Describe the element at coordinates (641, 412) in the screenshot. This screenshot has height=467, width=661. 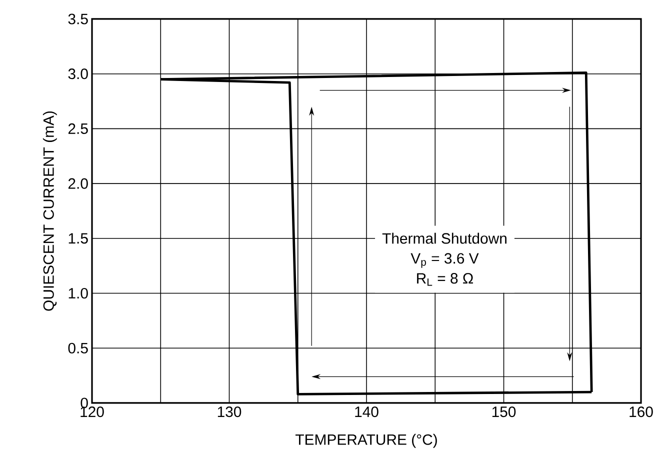
I see `x-tick-label: 160` at that location.